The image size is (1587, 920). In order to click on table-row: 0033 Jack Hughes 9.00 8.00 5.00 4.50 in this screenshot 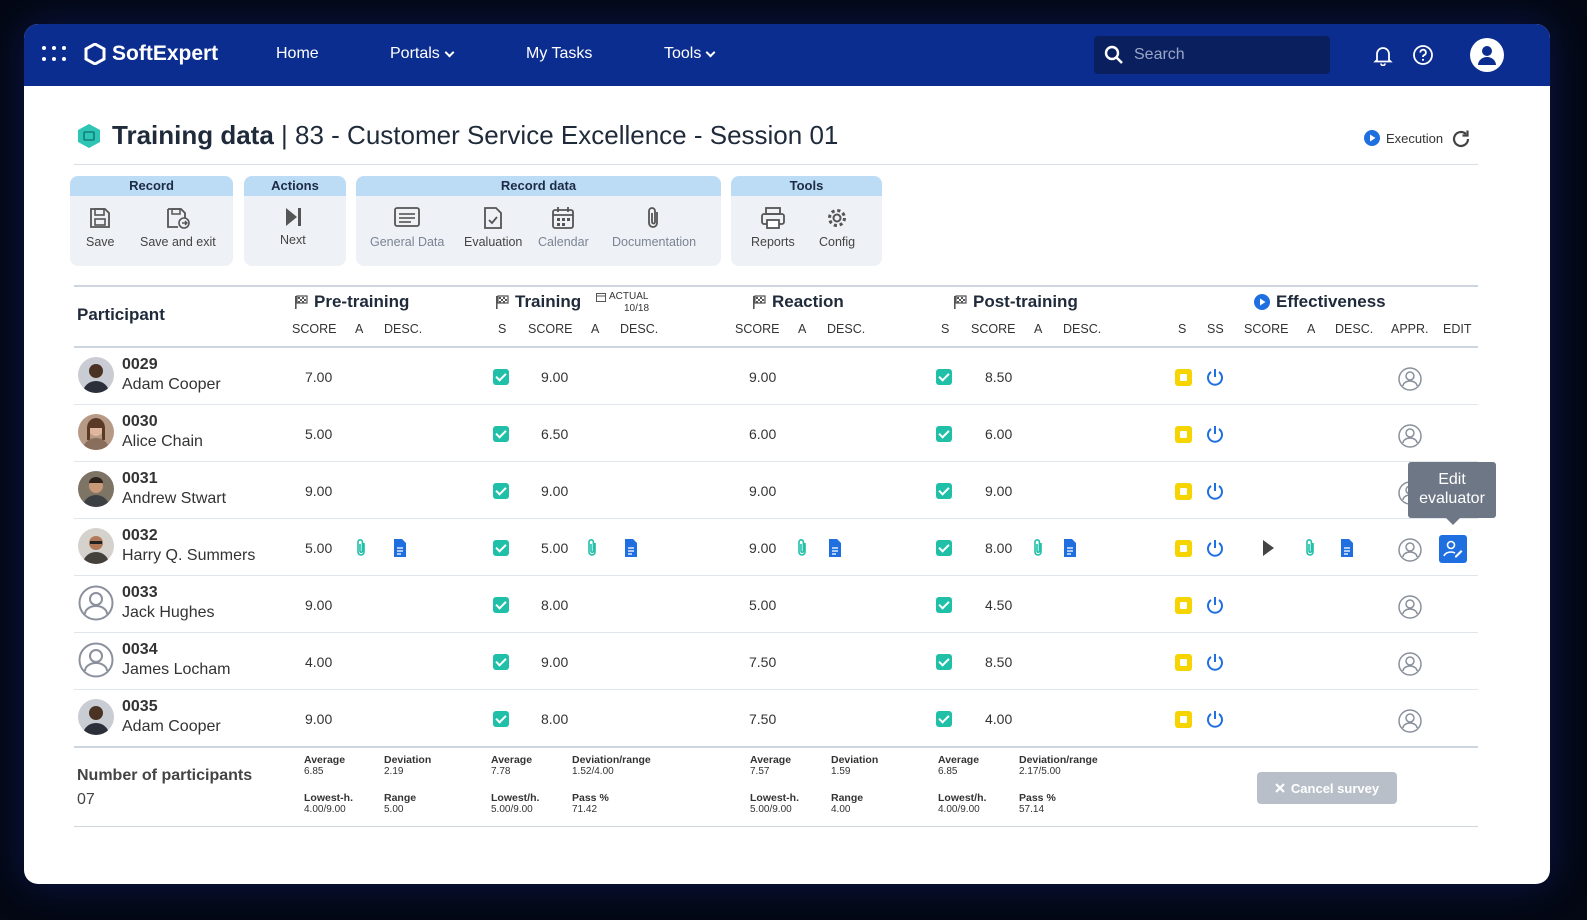, I will do `click(776, 604)`.